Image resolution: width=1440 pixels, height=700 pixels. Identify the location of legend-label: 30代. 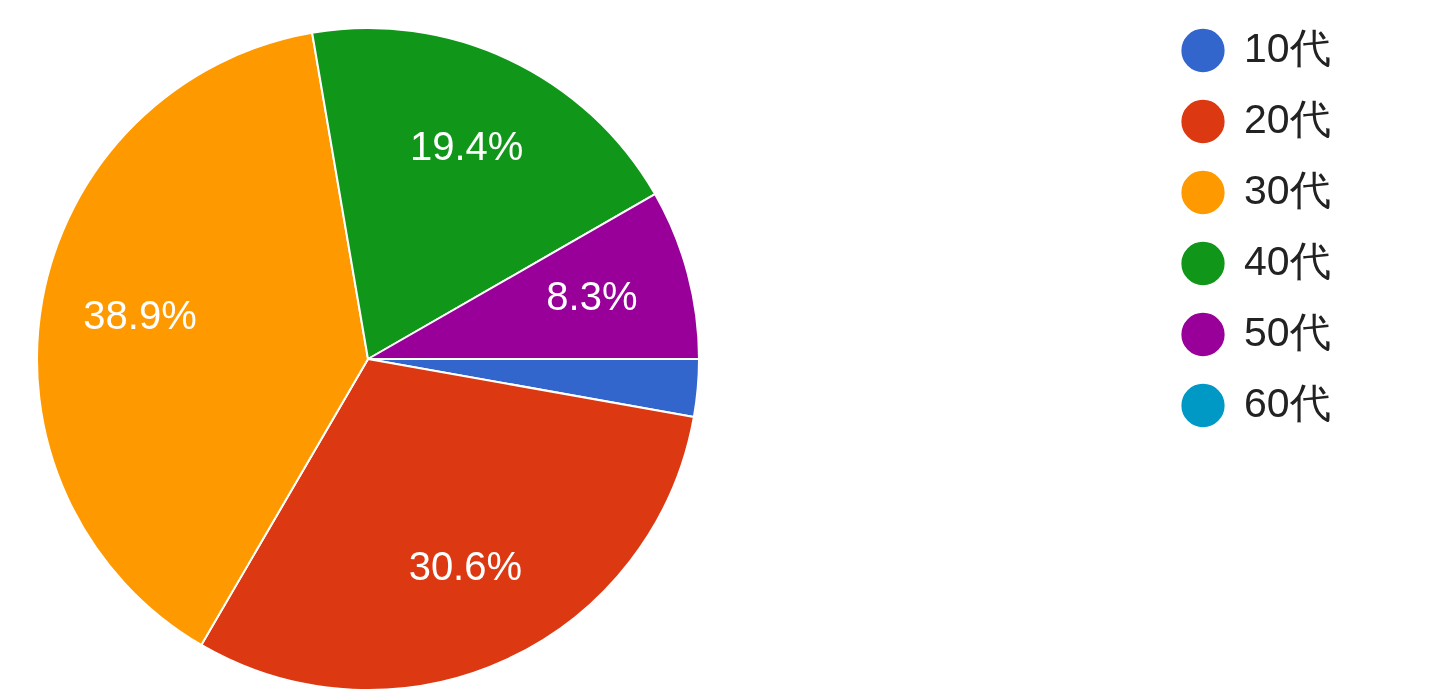
(1287, 189).